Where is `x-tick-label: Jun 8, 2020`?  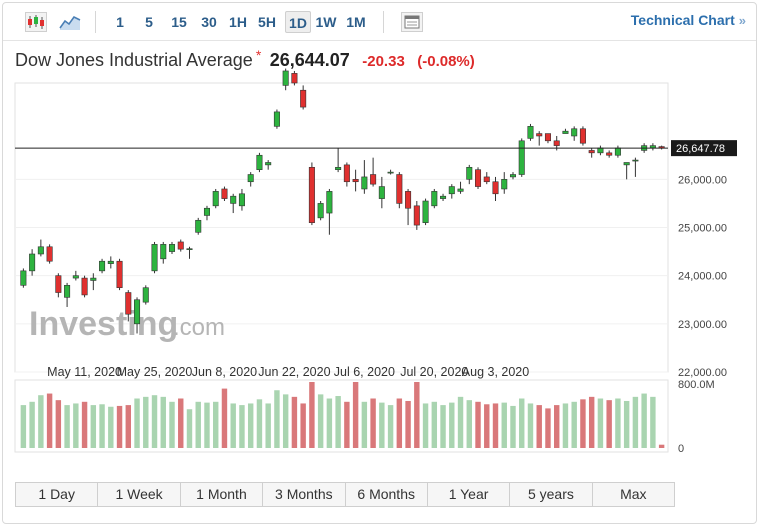 x-tick-label: Jun 8, 2020 is located at coordinates (224, 372).